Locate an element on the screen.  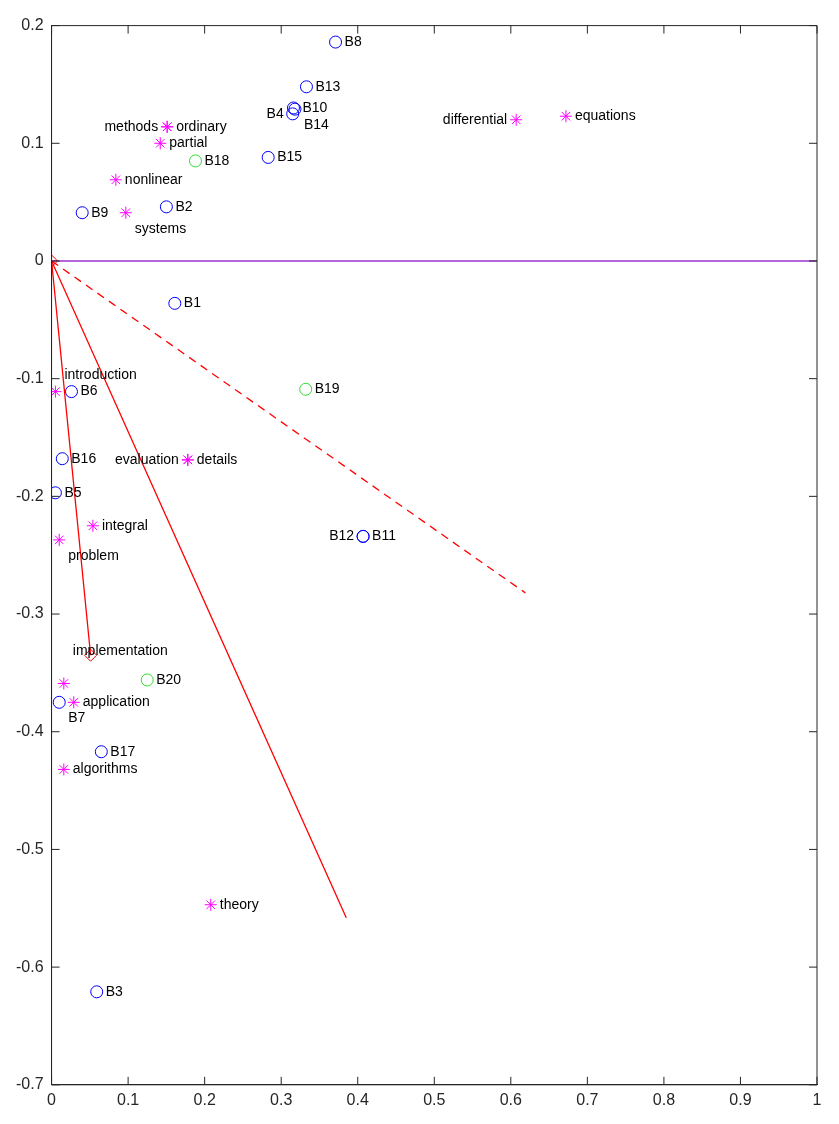
data-label: B18 is located at coordinates (217, 159).